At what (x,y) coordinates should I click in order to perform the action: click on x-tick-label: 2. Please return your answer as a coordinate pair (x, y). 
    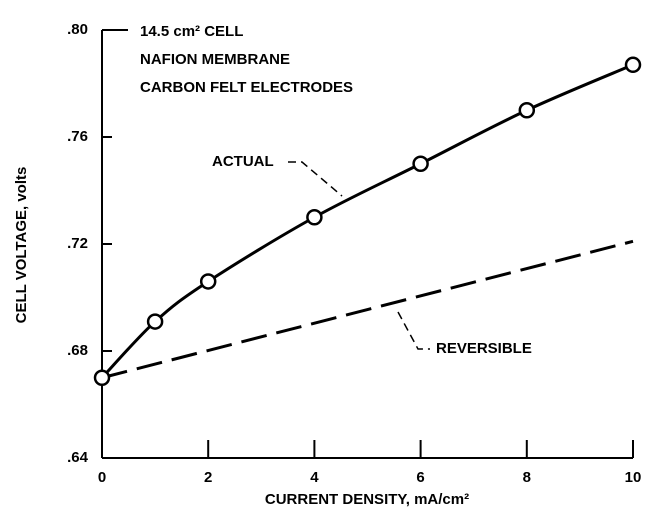
    Looking at the image, I should click on (208, 477).